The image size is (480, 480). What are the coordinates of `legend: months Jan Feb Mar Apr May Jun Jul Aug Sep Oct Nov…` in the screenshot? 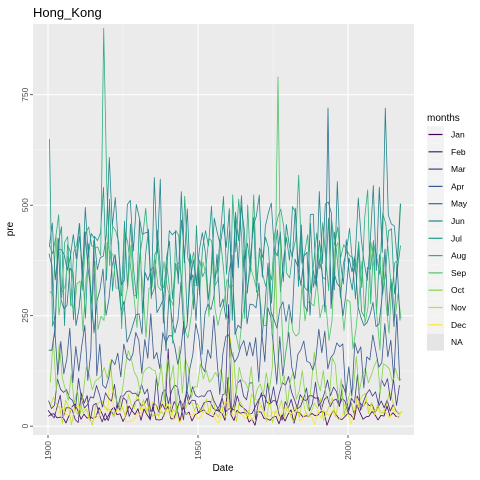 It's located at (447, 232).